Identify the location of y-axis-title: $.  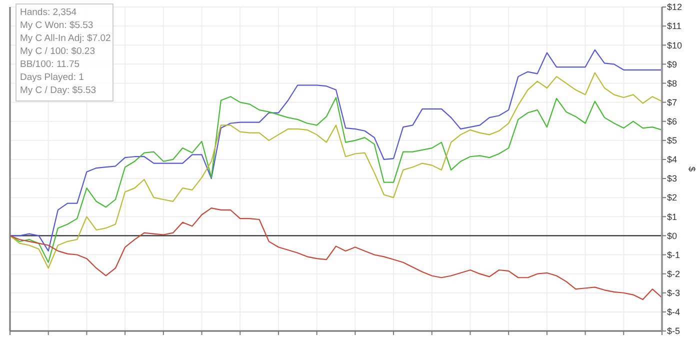
(692, 169).